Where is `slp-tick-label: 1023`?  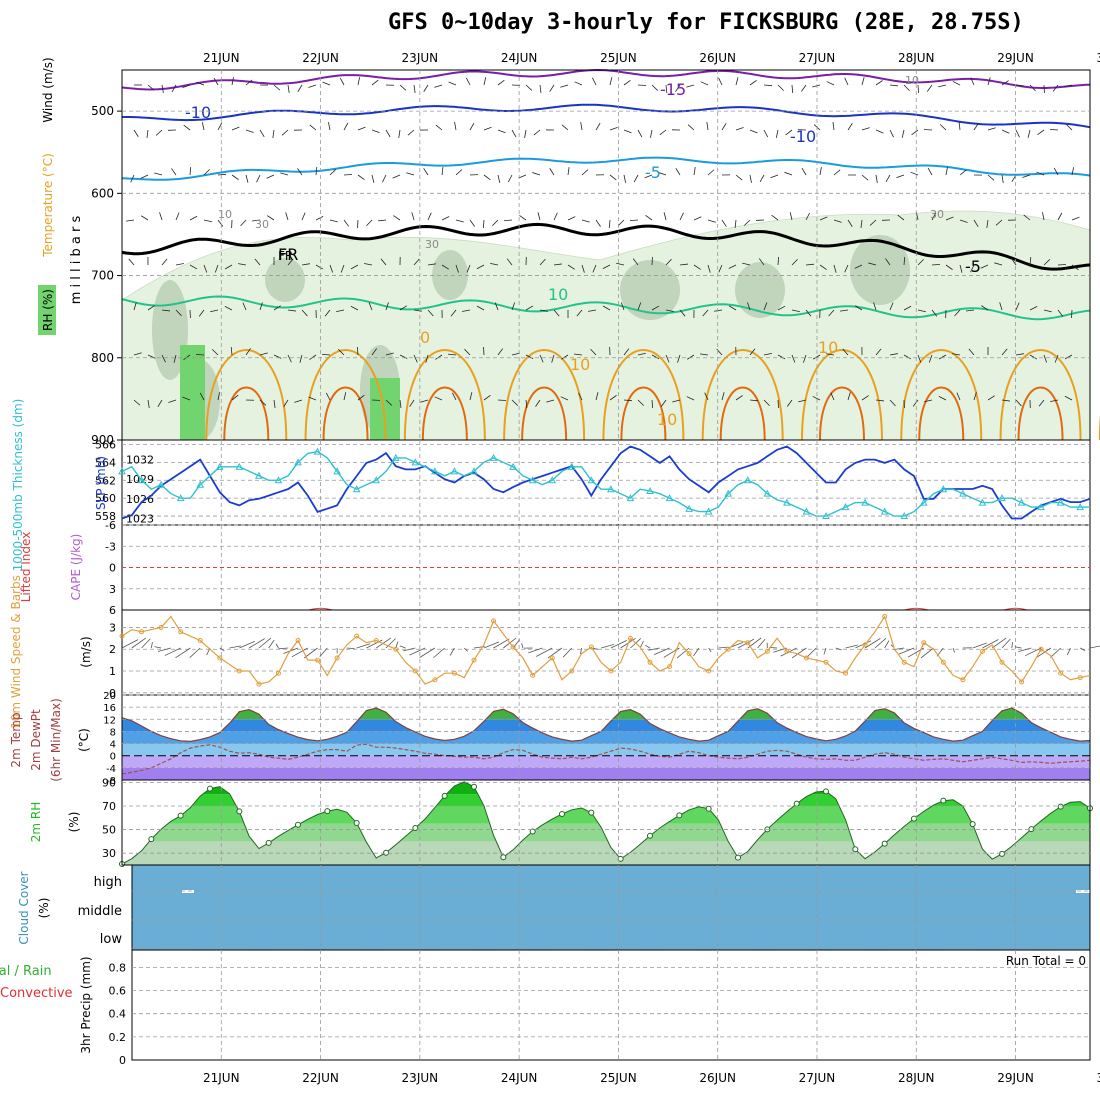
slp-tick-label: 1023 is located at coordinates (140, 518).